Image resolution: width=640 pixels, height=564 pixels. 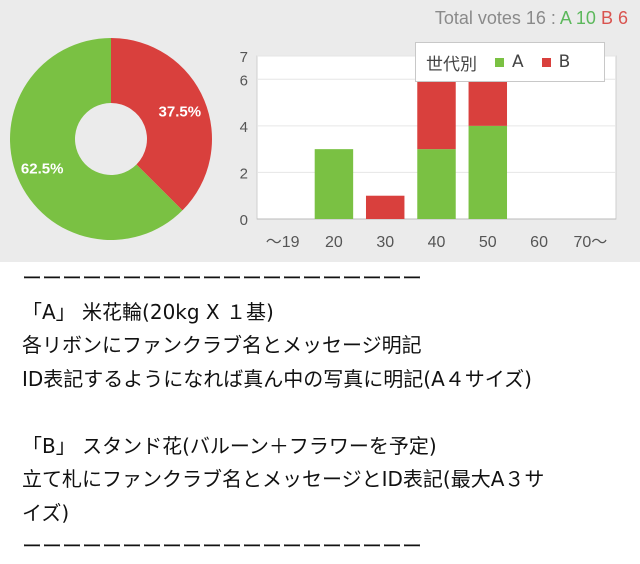 What do you see at coordinates (283, 242) in the screenshot?
I see `x-tick-label: ～19` at bounding box center [283, 242].